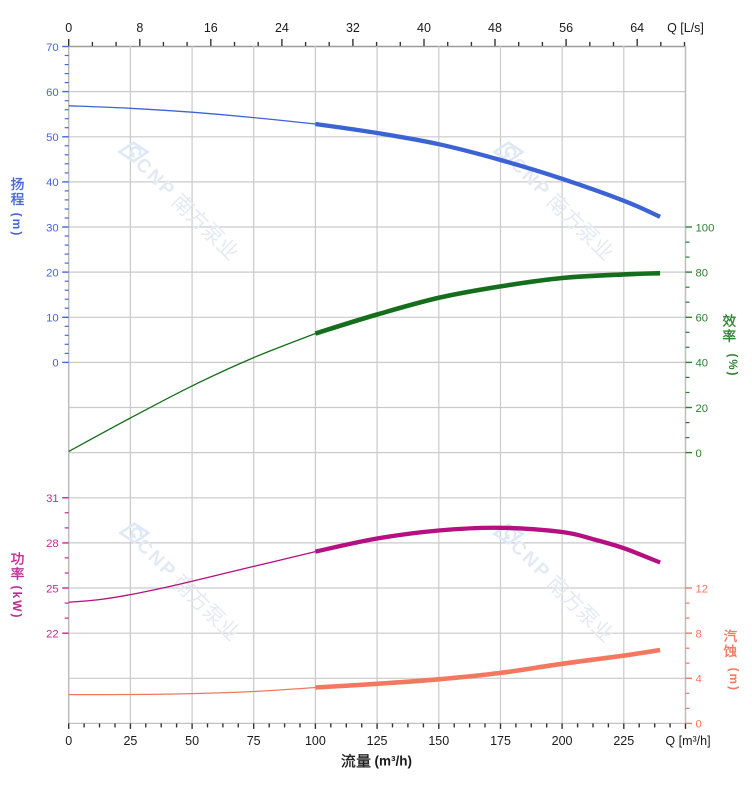 This screenshot has width=752, height=797. Describe the element at coordinates (685, 28) in the screenshot. I see `svg-text: Q [L/s]` at that location.